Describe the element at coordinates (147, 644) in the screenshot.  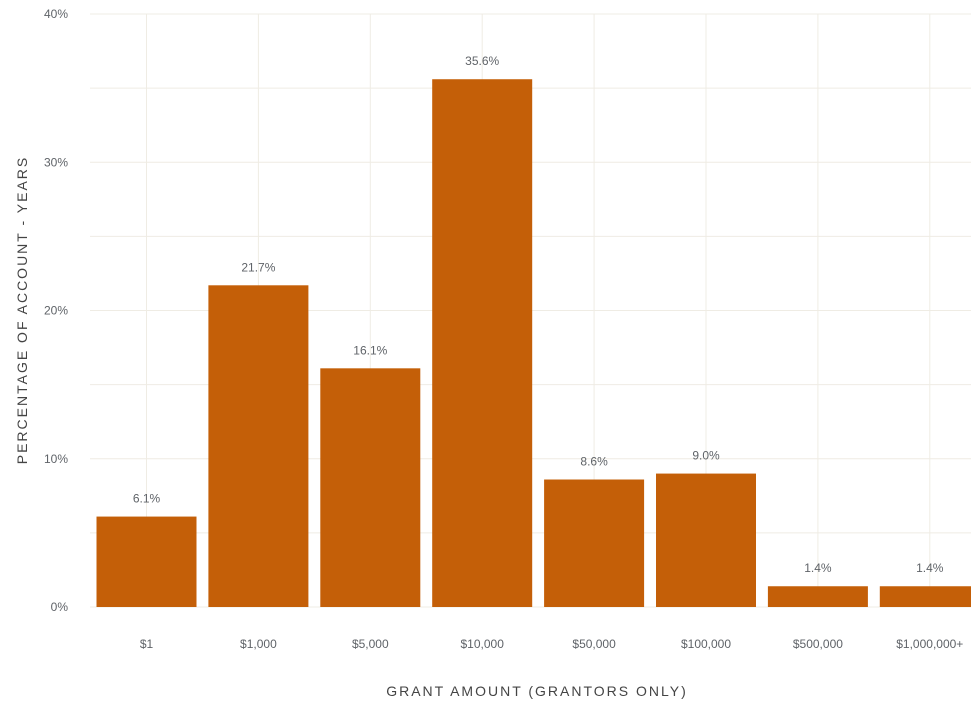
I see `x-tick-label: $1` at that location.